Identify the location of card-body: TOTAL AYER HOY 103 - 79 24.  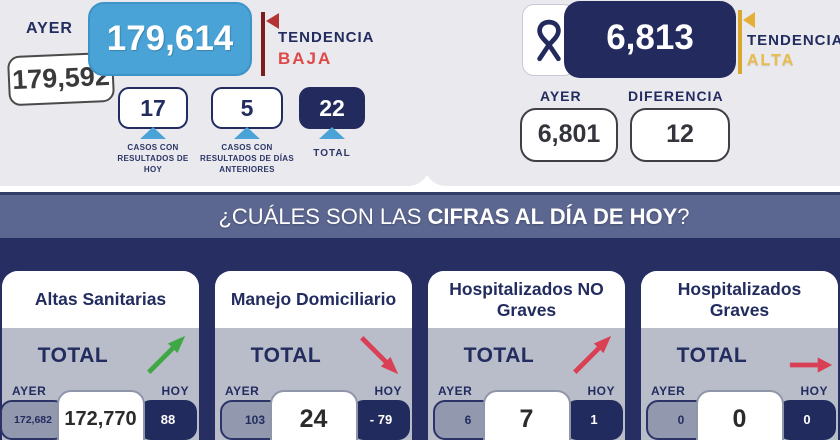
(313, 384).